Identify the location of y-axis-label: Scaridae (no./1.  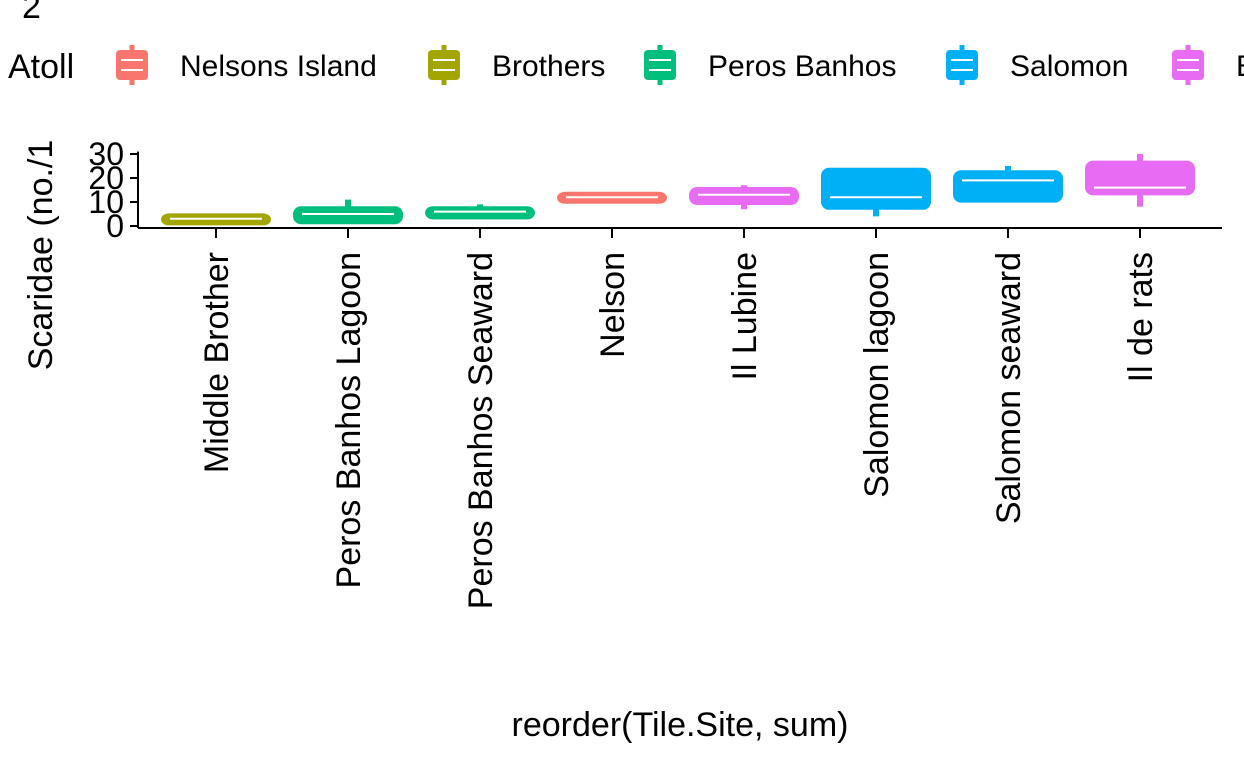
(41, 255).